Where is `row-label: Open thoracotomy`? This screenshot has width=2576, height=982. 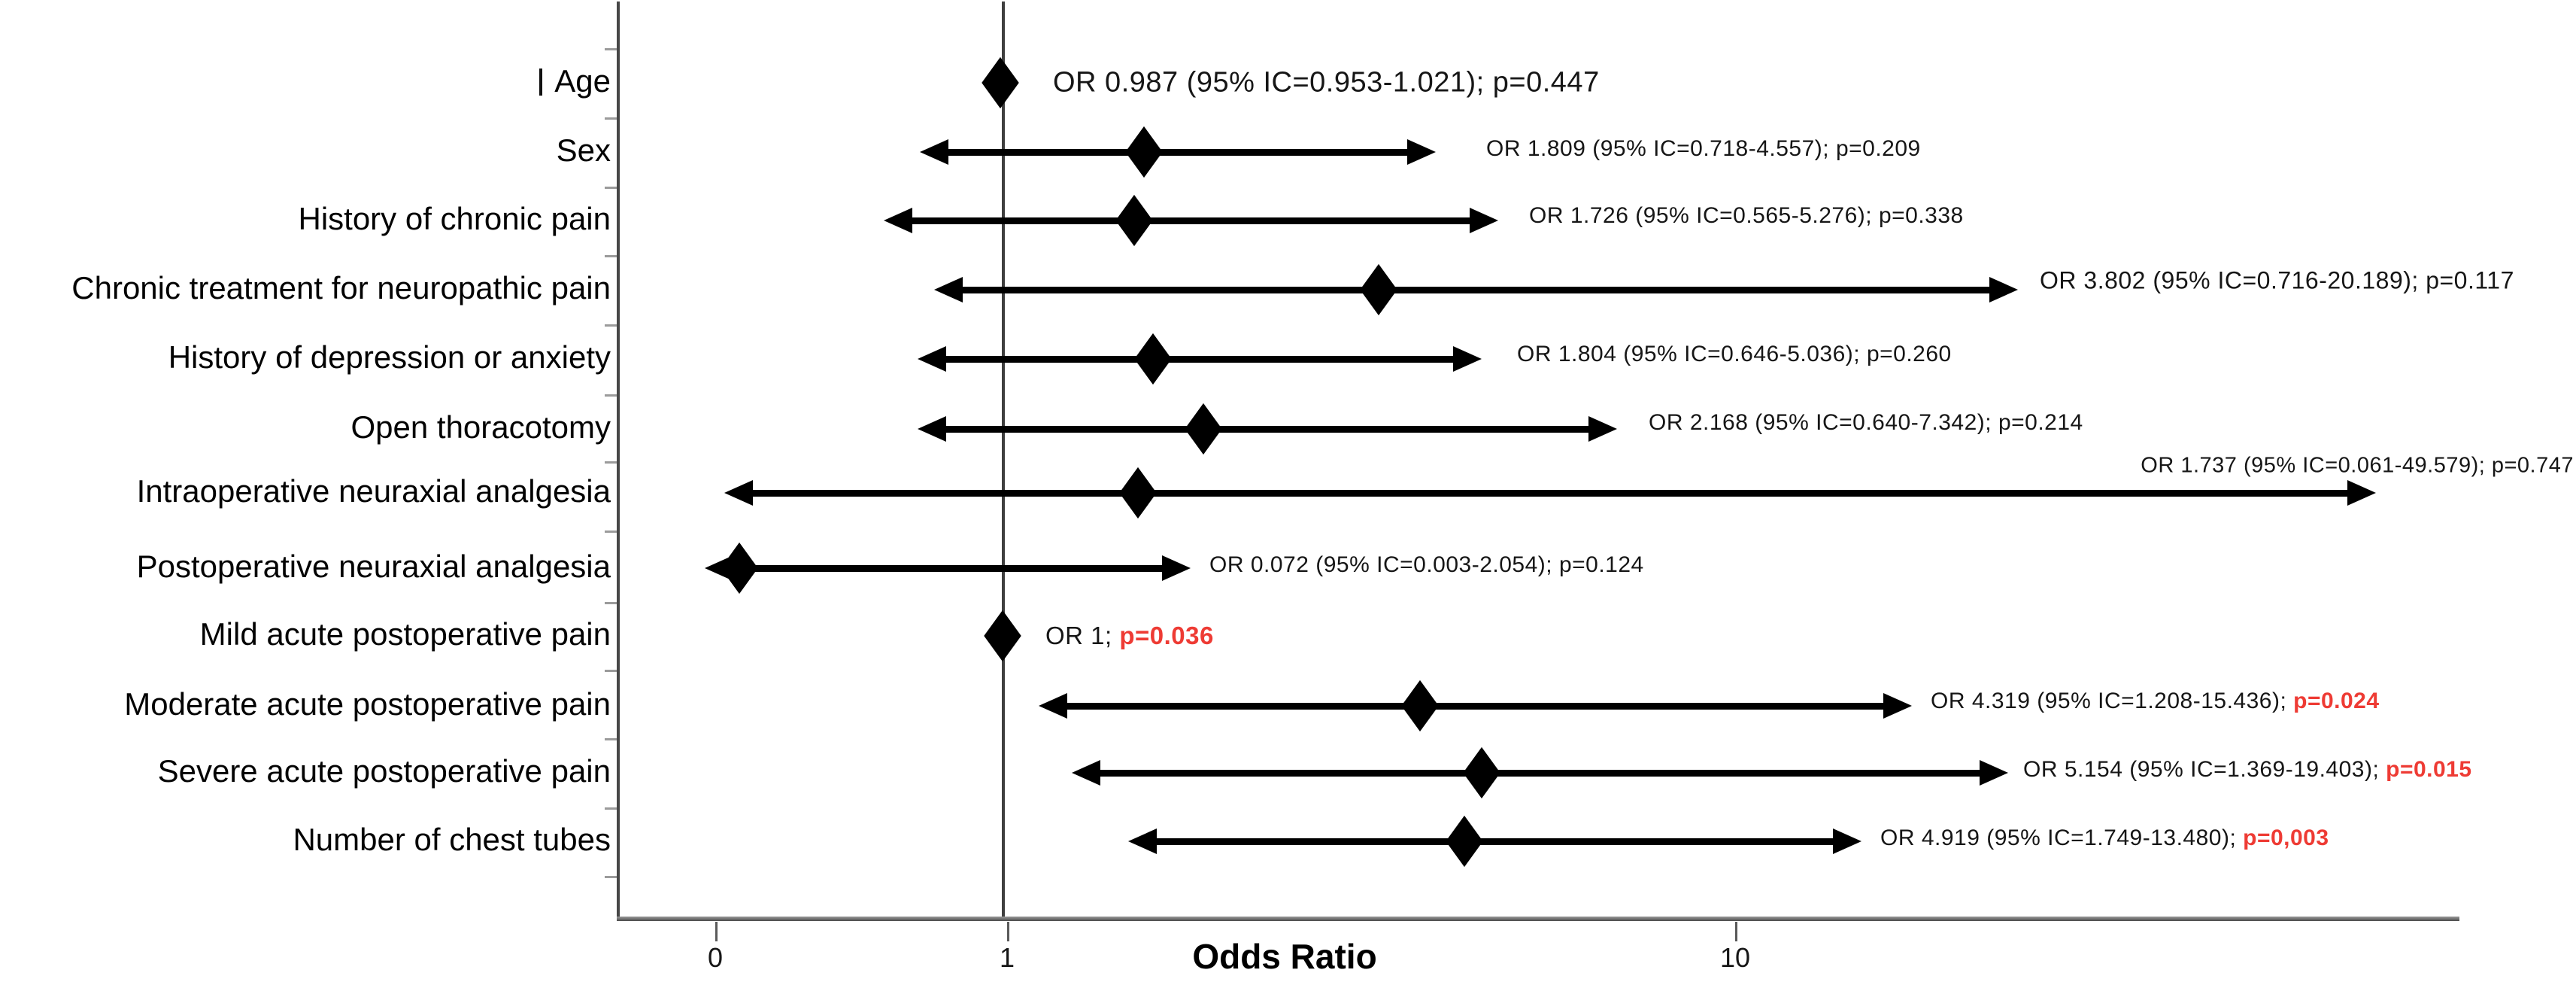 row-label: Open thoracotomy is located at coordinates (480, 427).